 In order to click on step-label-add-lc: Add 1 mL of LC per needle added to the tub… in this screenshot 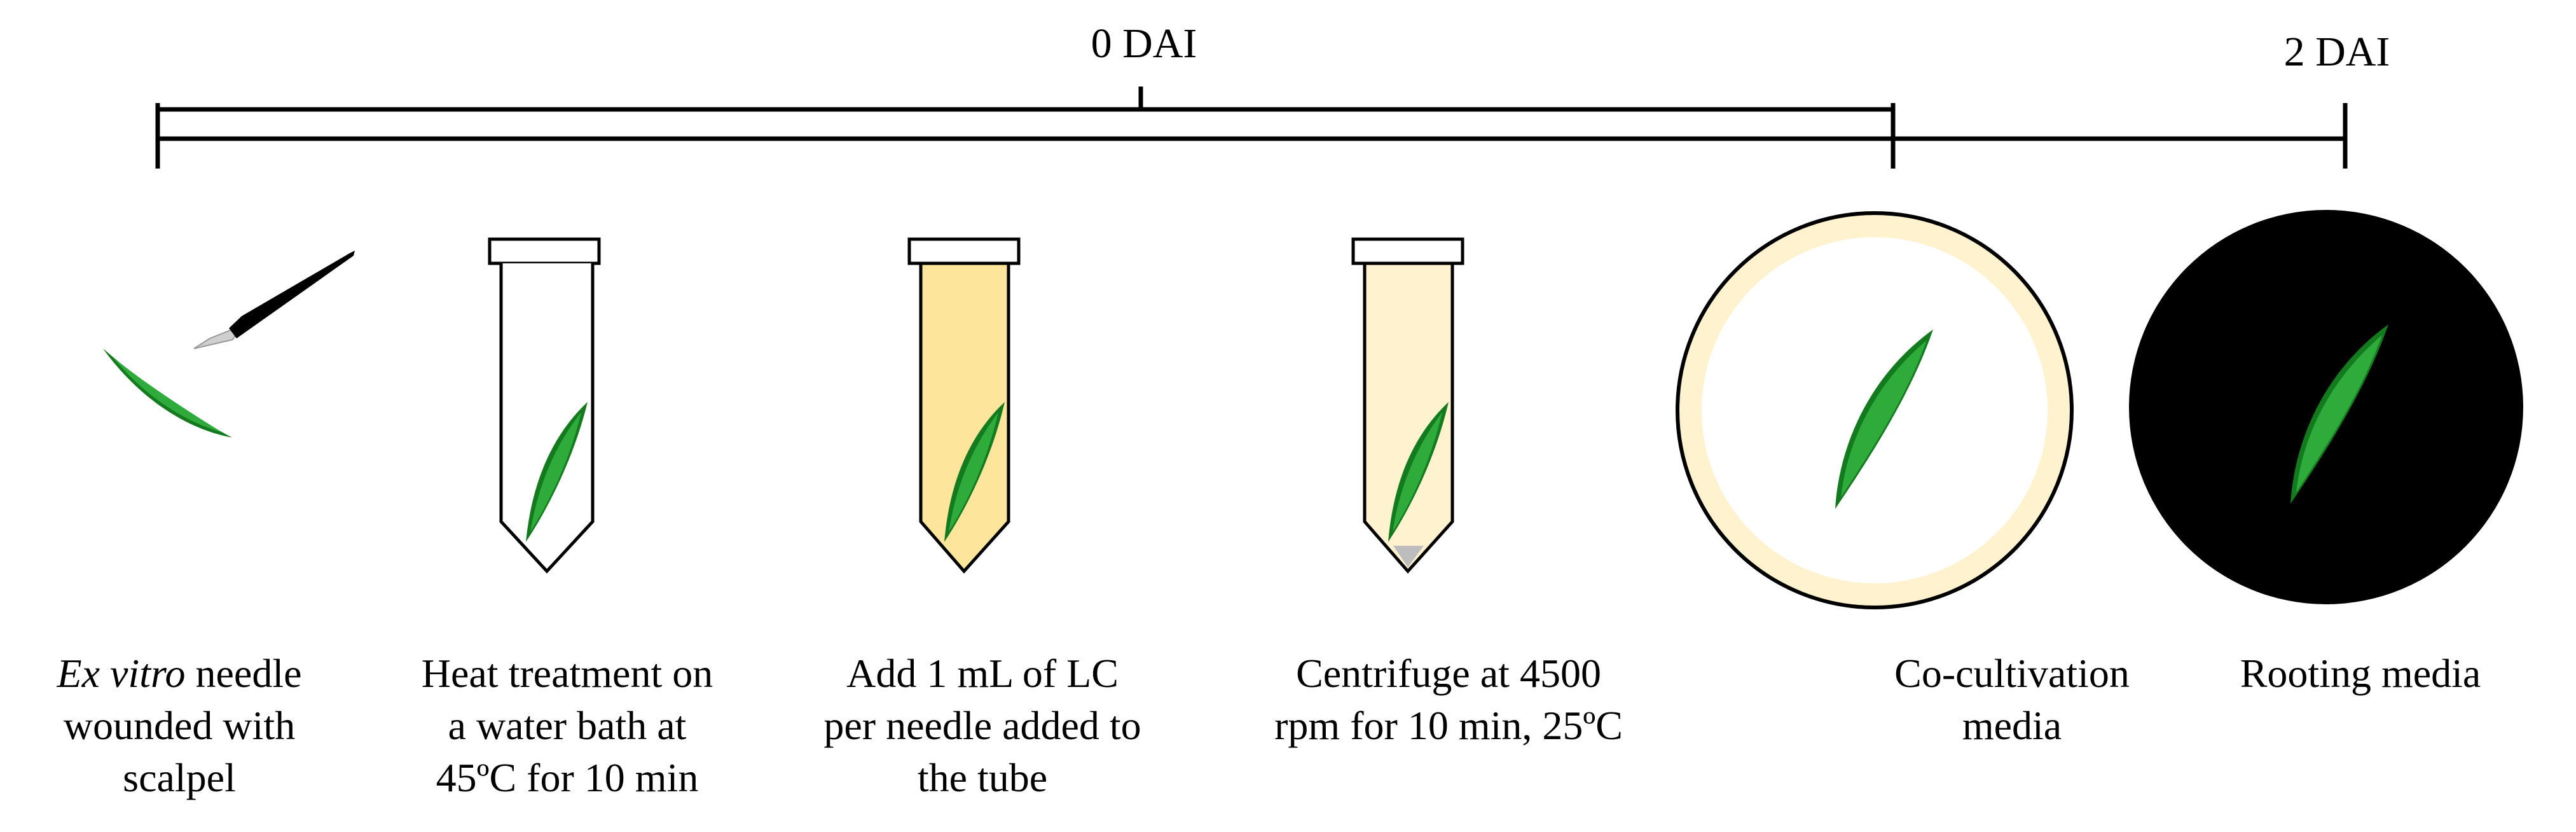, I will do `click(982, 725)`.